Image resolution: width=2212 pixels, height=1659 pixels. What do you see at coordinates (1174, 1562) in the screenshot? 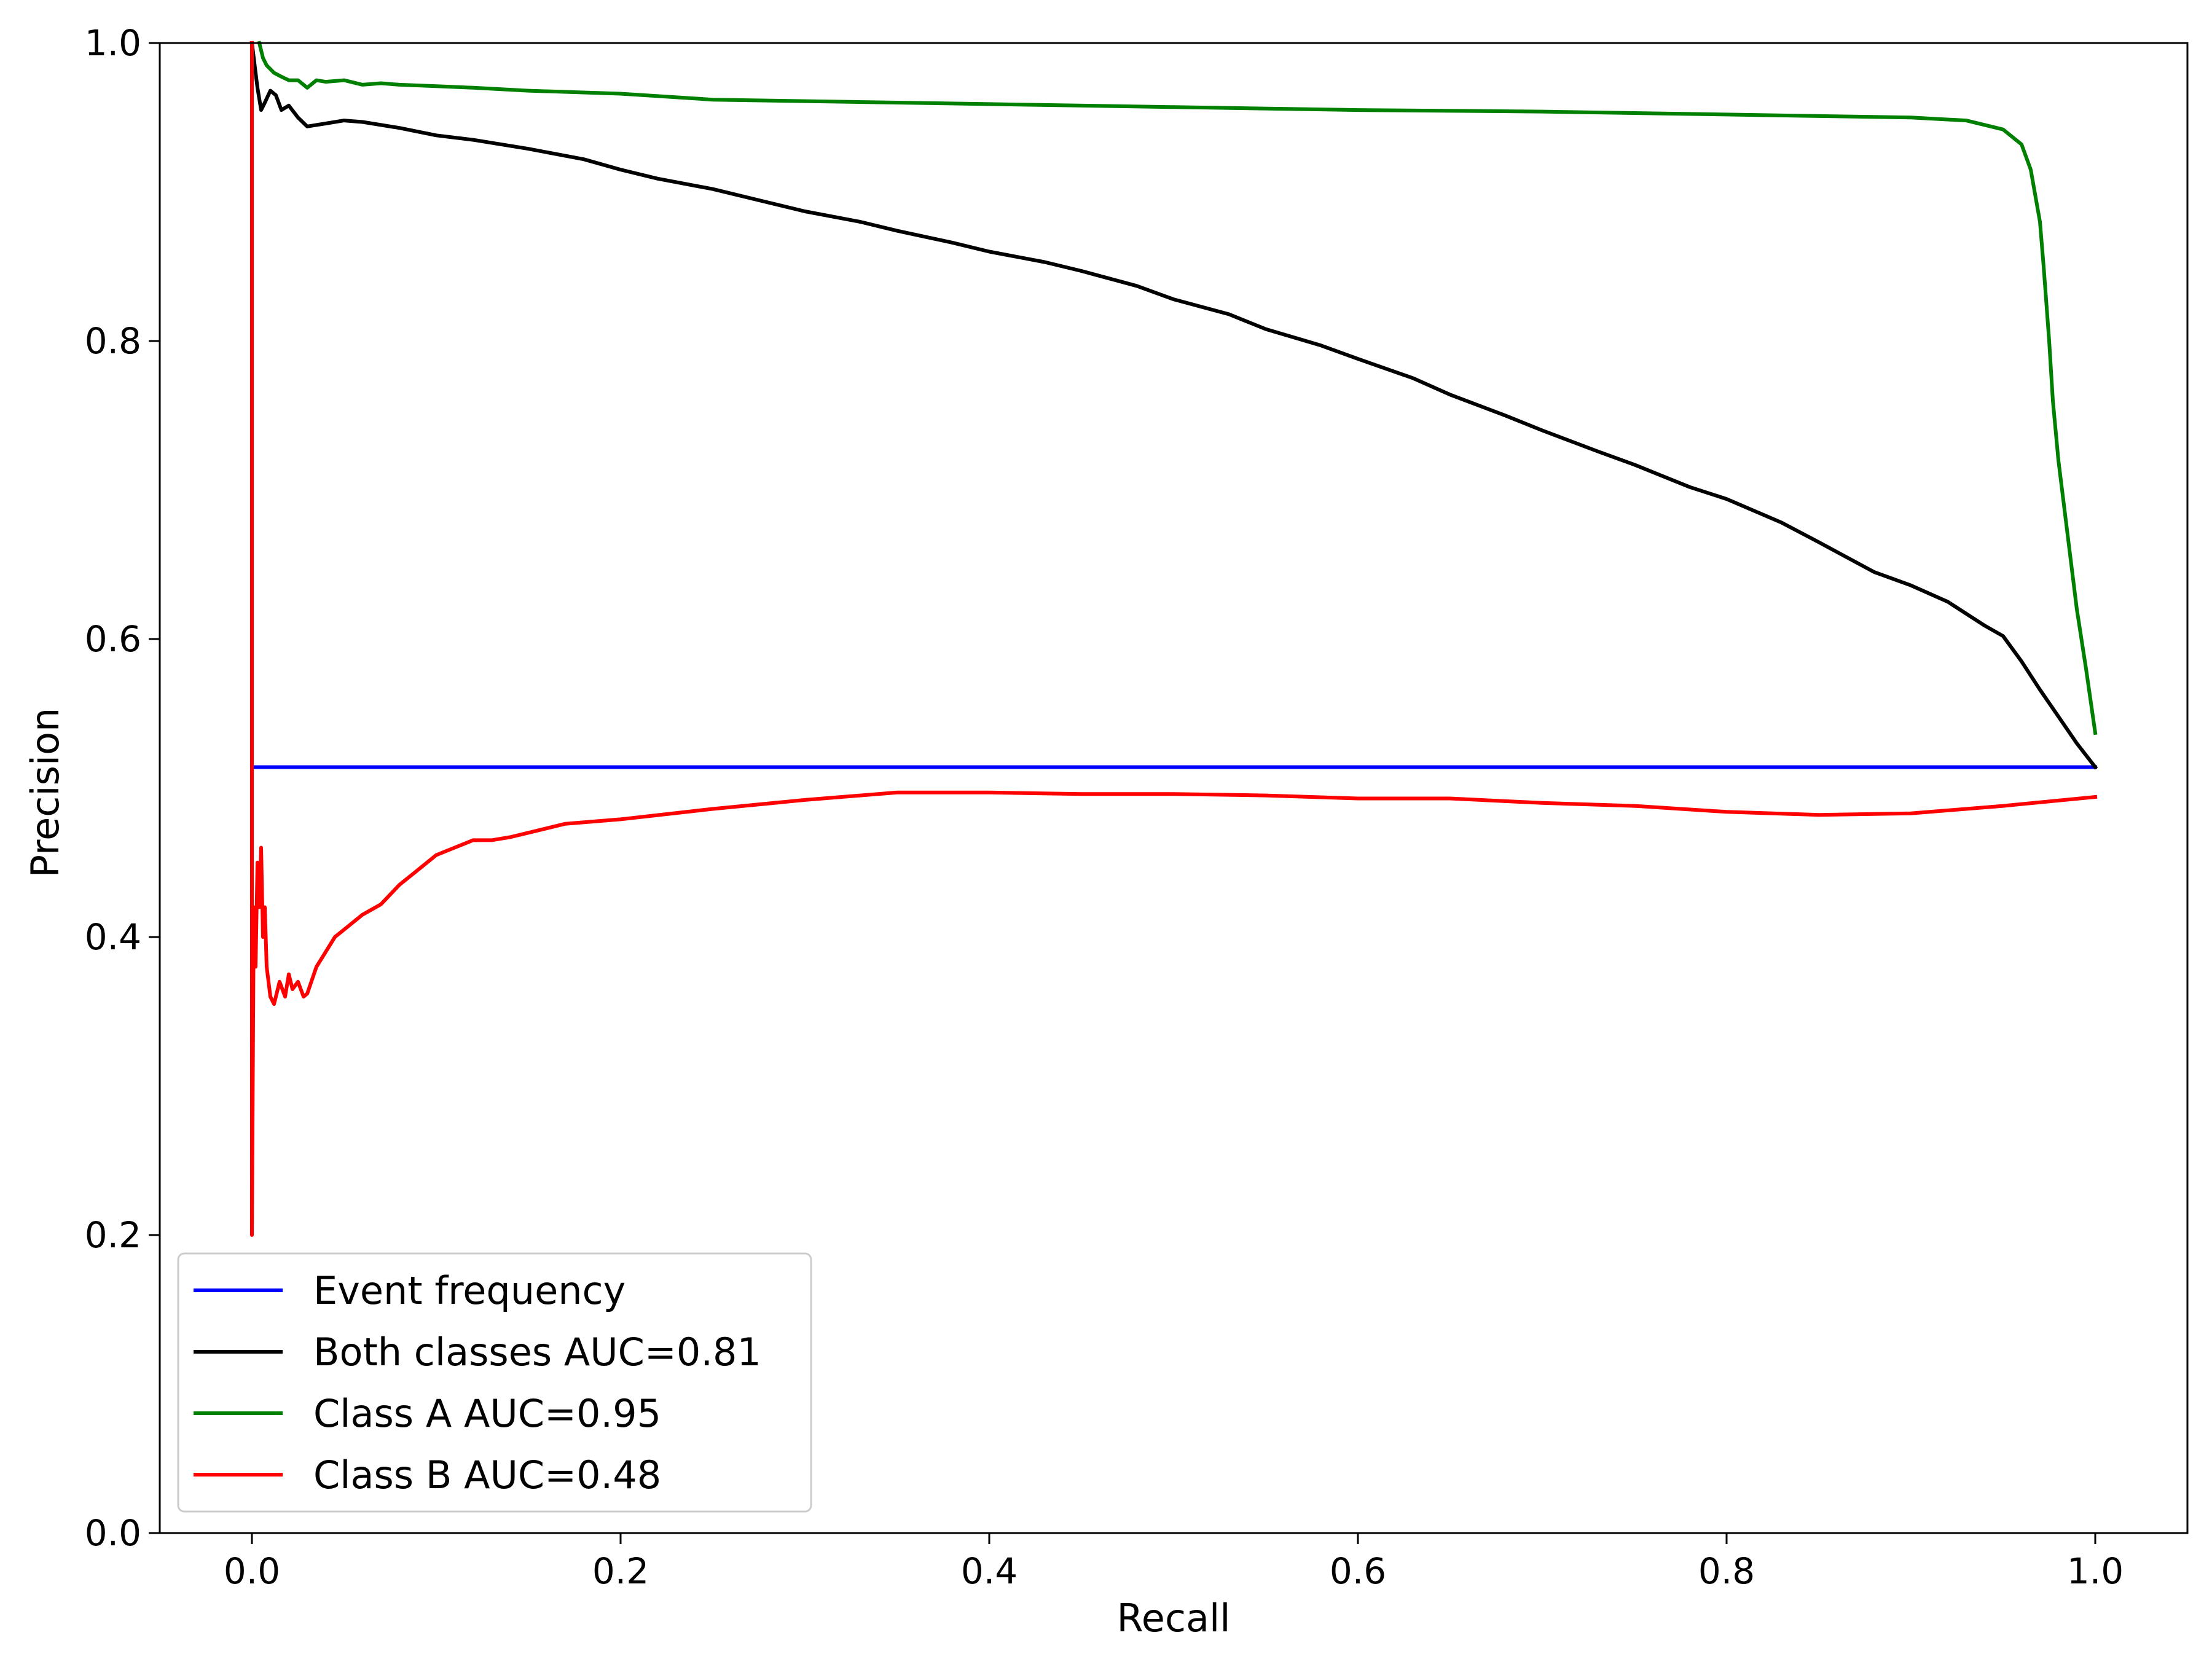
I see `x-axis-ticks: 0.0 0.2 0.4 0.6 0.8 1.0` at bounding box center [1174, 1562].